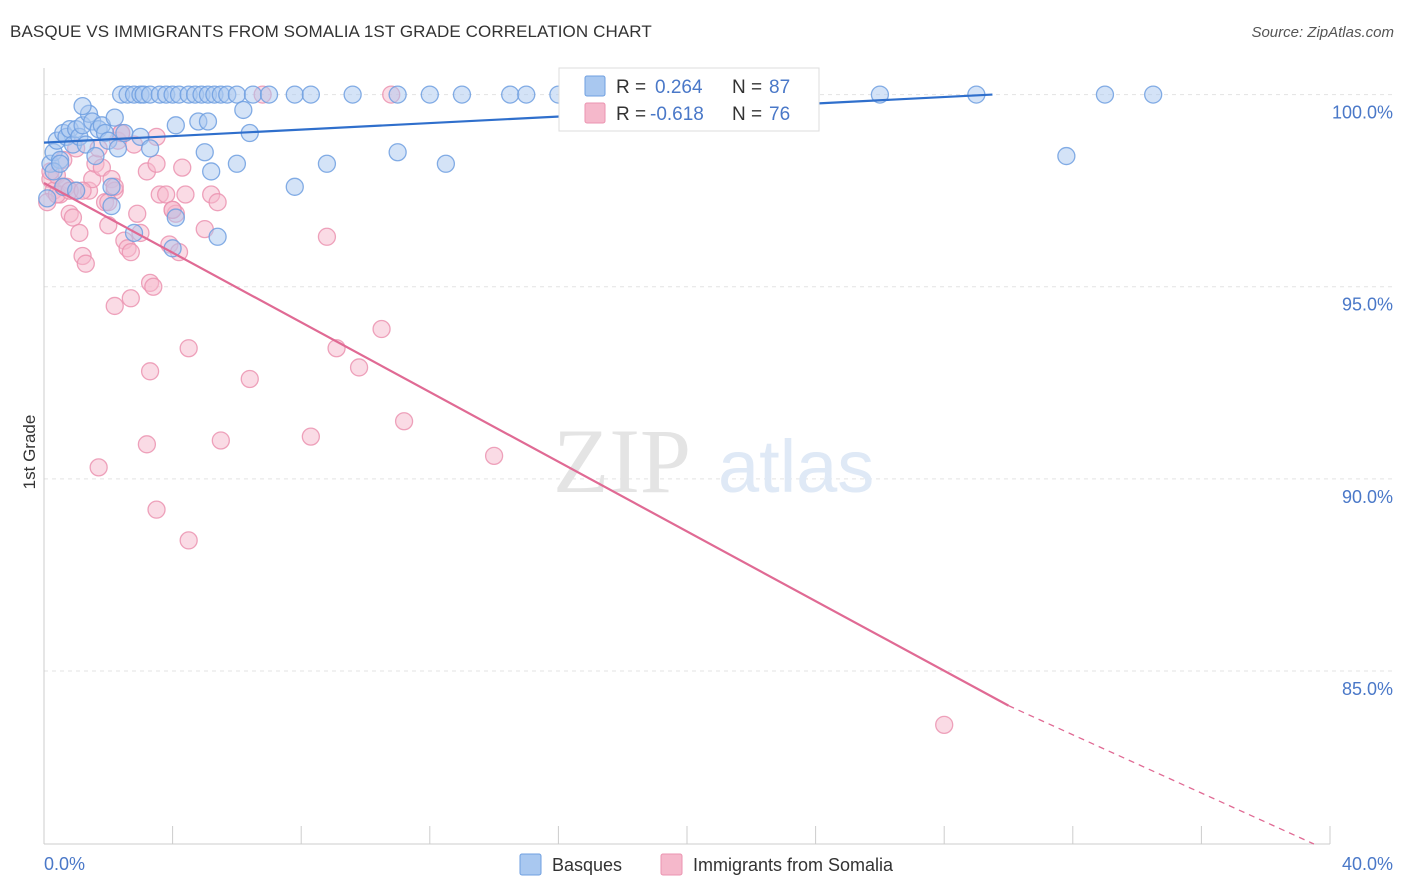  Describe the element at coordinates (747, 87) in the screenshot. I see `legend-n-label-basques: N =` at that location.